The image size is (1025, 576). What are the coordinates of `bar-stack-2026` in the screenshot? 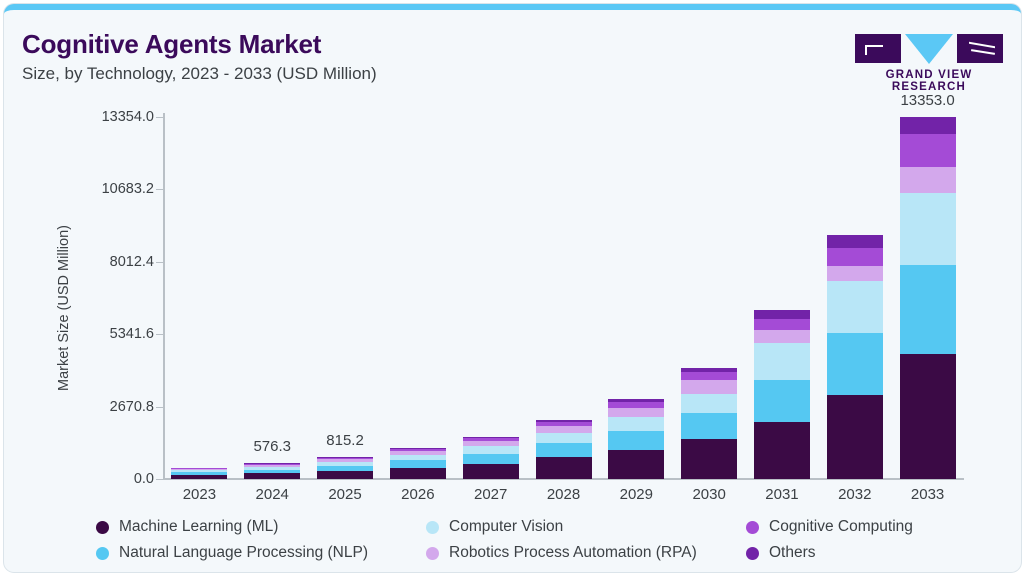 It's located at (417, 463).